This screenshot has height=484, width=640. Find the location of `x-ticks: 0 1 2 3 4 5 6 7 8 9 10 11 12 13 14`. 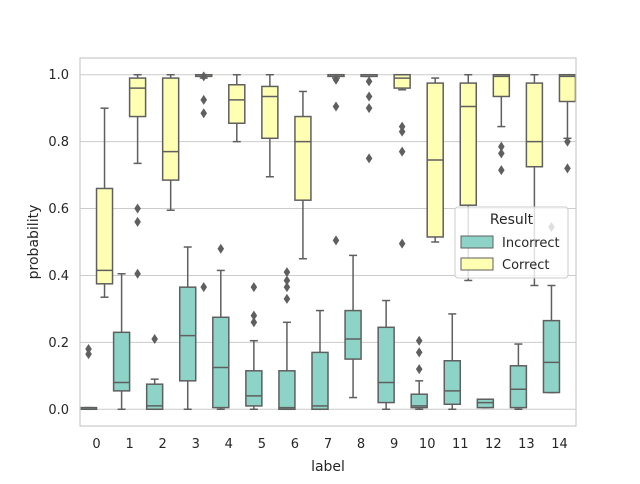

x-ticks: 0 1 2 3 4 5 6 7 8 9 10 11 12 13 14 is located at coordinates (329, 444).